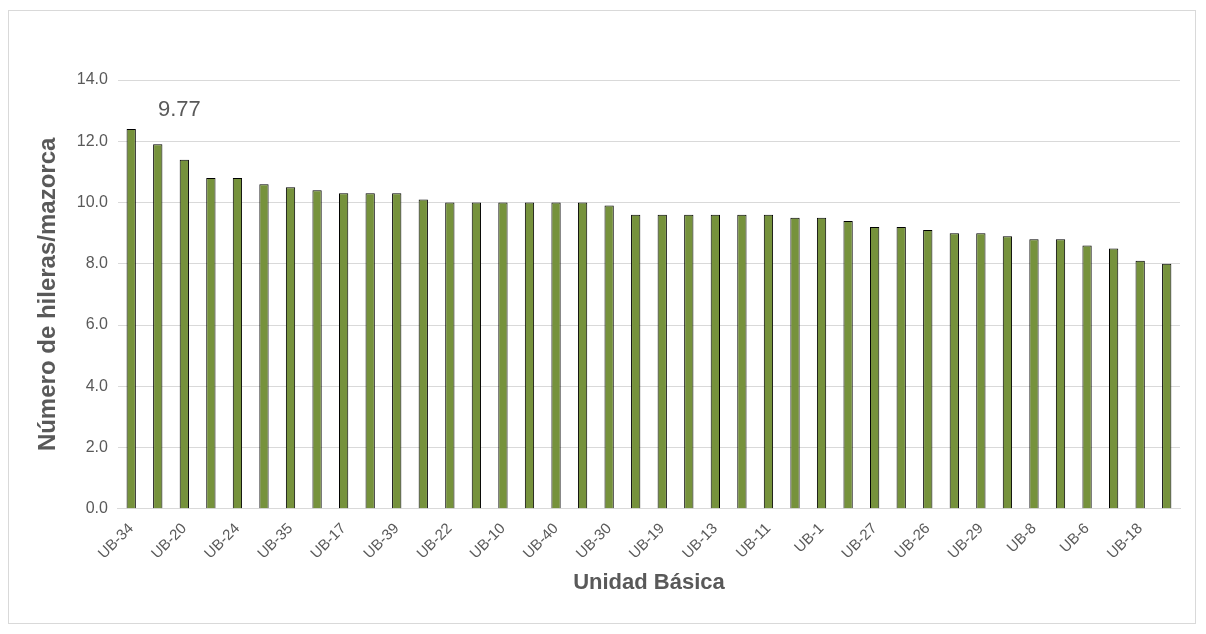 Image resolution: width=1206 pixels, height=634 pixels. What do you see at coordinates (179, 109) in the screenshot?
I see `annotation: 9.77` at bounding box center [179, 109].